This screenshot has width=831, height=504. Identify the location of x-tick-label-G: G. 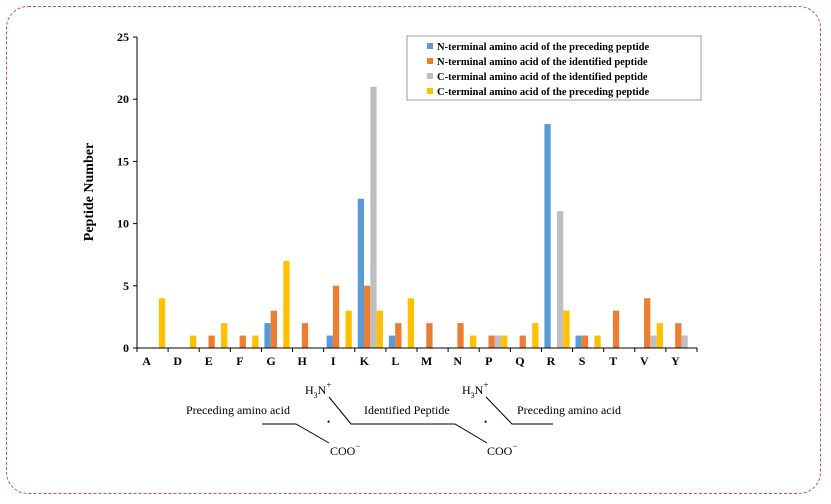
(270, 361).